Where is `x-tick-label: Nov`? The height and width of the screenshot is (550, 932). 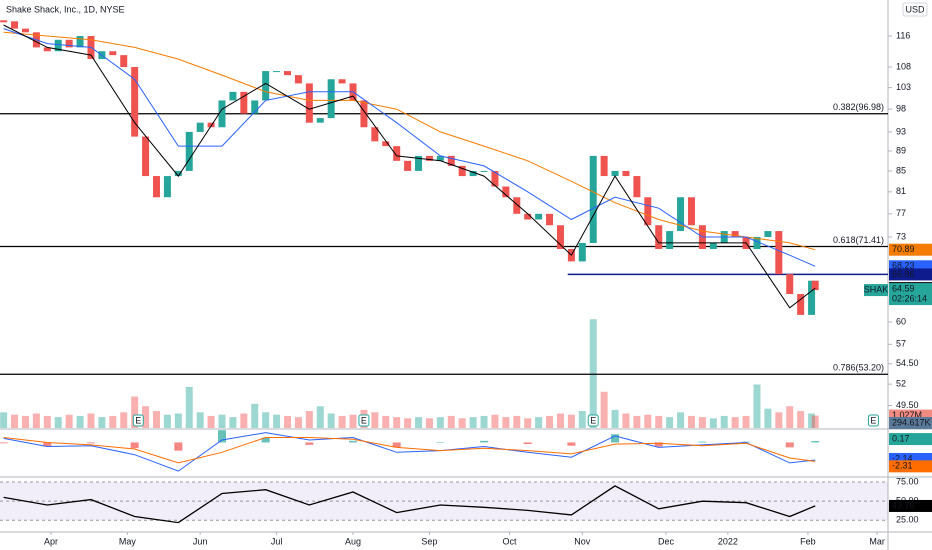
x-tick-label: Nov is located at coordinates (582, 541).